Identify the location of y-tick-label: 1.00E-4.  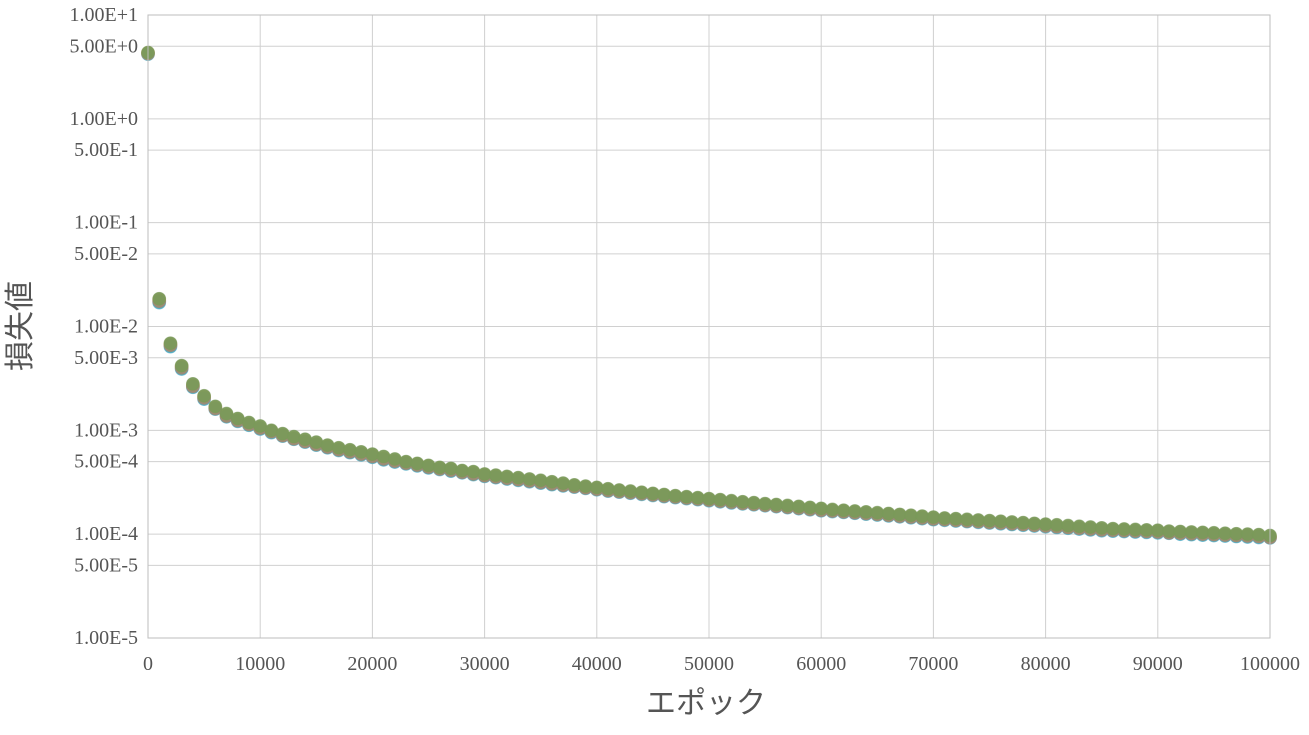
(106, 534).